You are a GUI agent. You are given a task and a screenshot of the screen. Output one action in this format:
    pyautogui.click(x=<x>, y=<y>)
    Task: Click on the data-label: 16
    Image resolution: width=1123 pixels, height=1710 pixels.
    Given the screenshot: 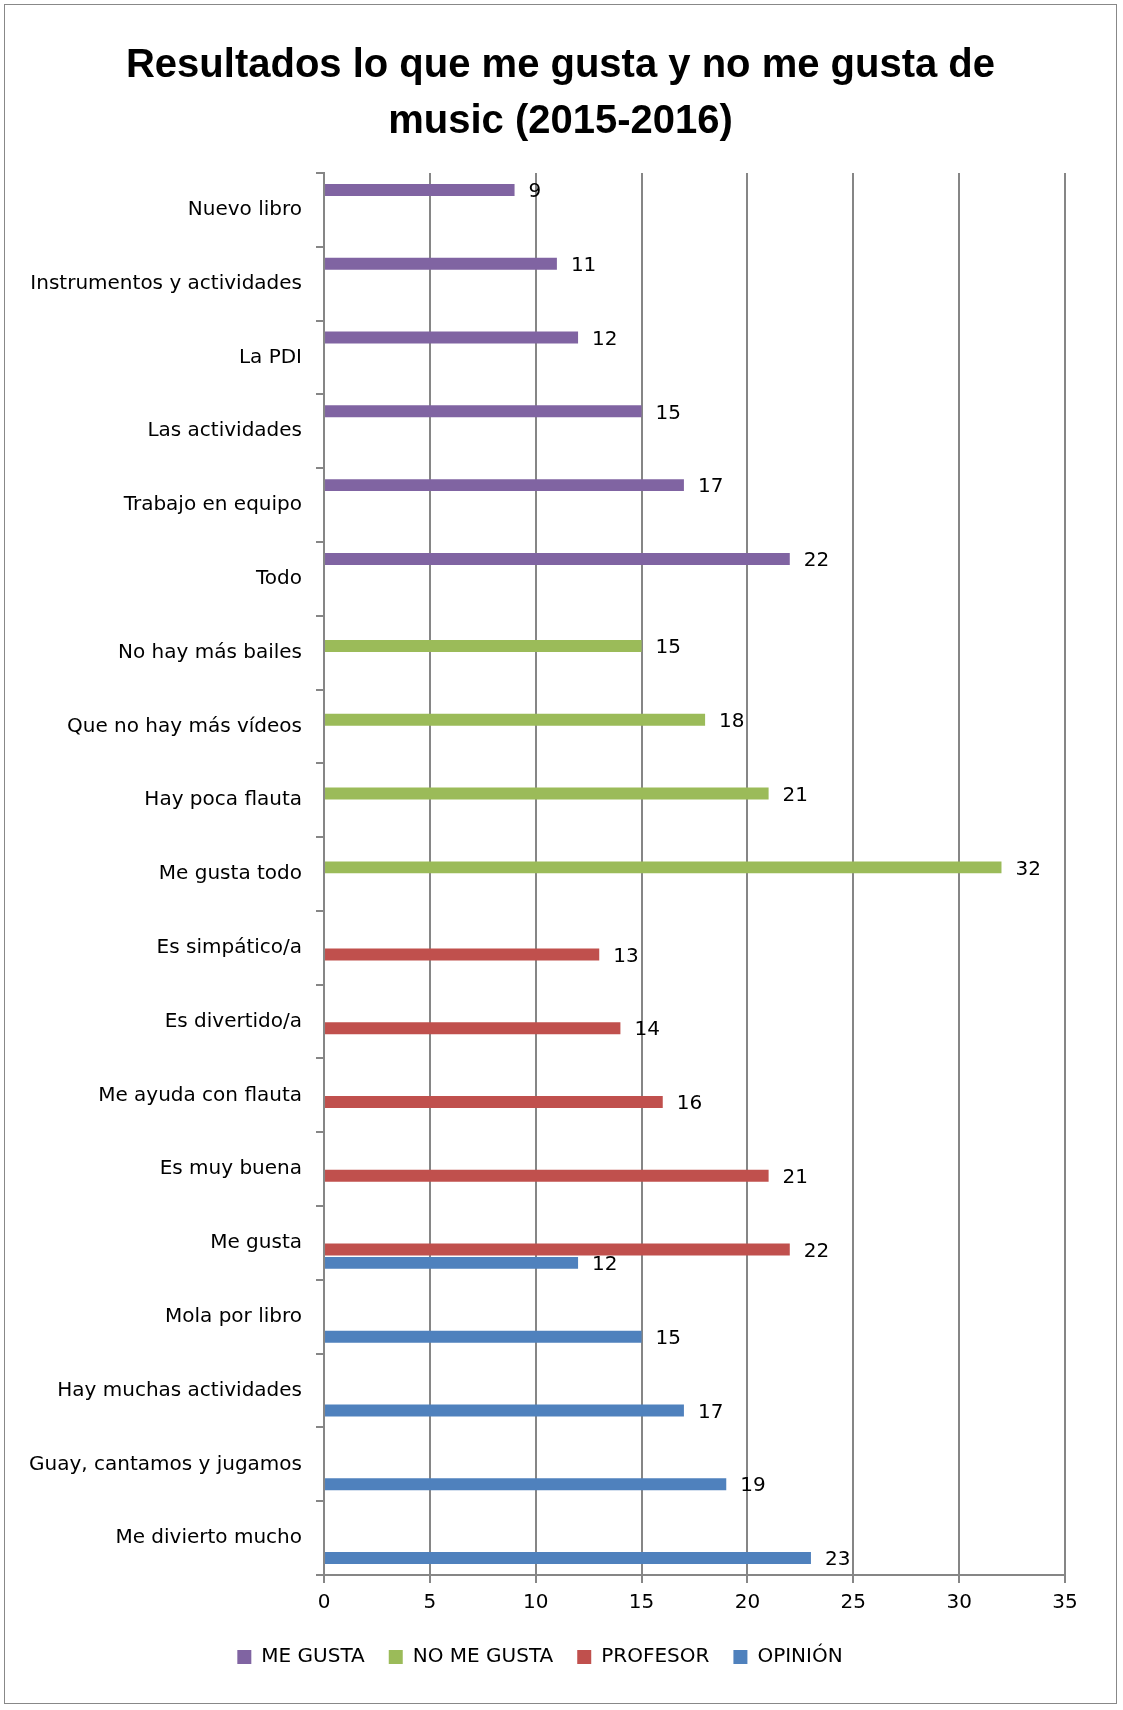 What is the action you would take?
    pyautogui.click(x=689, y=1102)
    